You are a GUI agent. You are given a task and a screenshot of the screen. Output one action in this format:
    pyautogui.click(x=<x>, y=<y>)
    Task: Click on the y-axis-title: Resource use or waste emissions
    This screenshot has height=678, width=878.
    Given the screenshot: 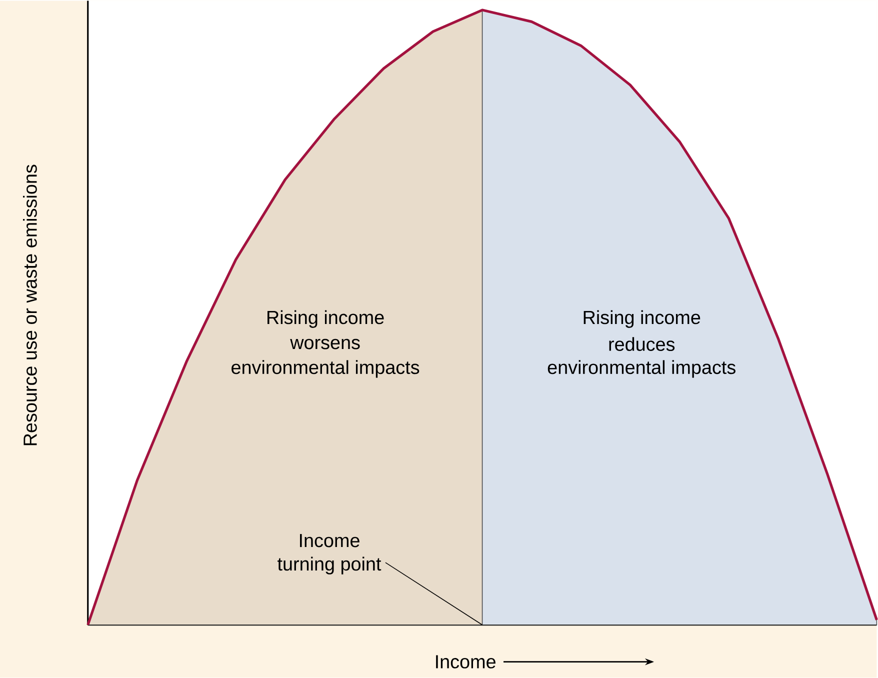 What is the action you would take?
    pyautogui.click(x=30, y=305)
    